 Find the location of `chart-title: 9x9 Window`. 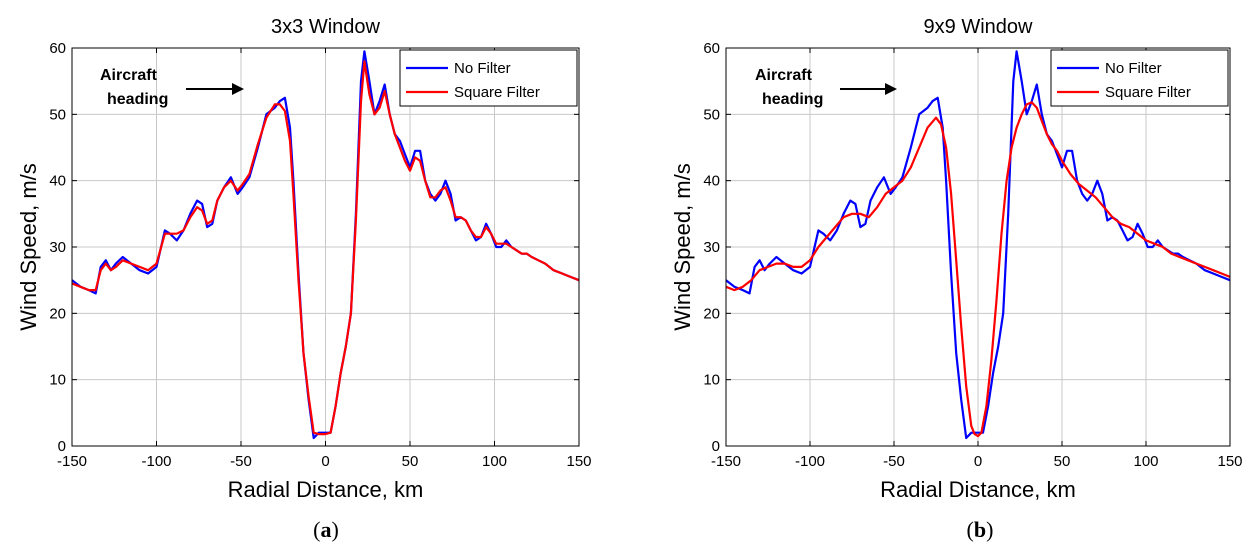

chart-title: 9x9 Window is located at coordinates (978, 27).